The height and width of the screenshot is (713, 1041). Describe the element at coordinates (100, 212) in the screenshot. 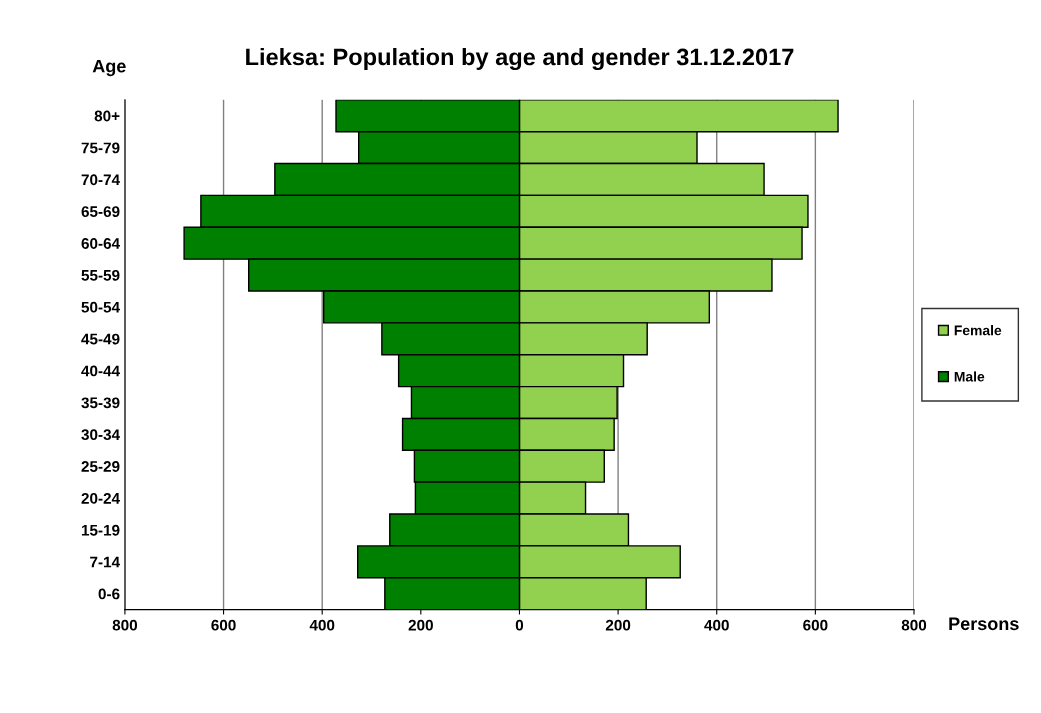

I see `y-tick-label: 65-69` at that location.